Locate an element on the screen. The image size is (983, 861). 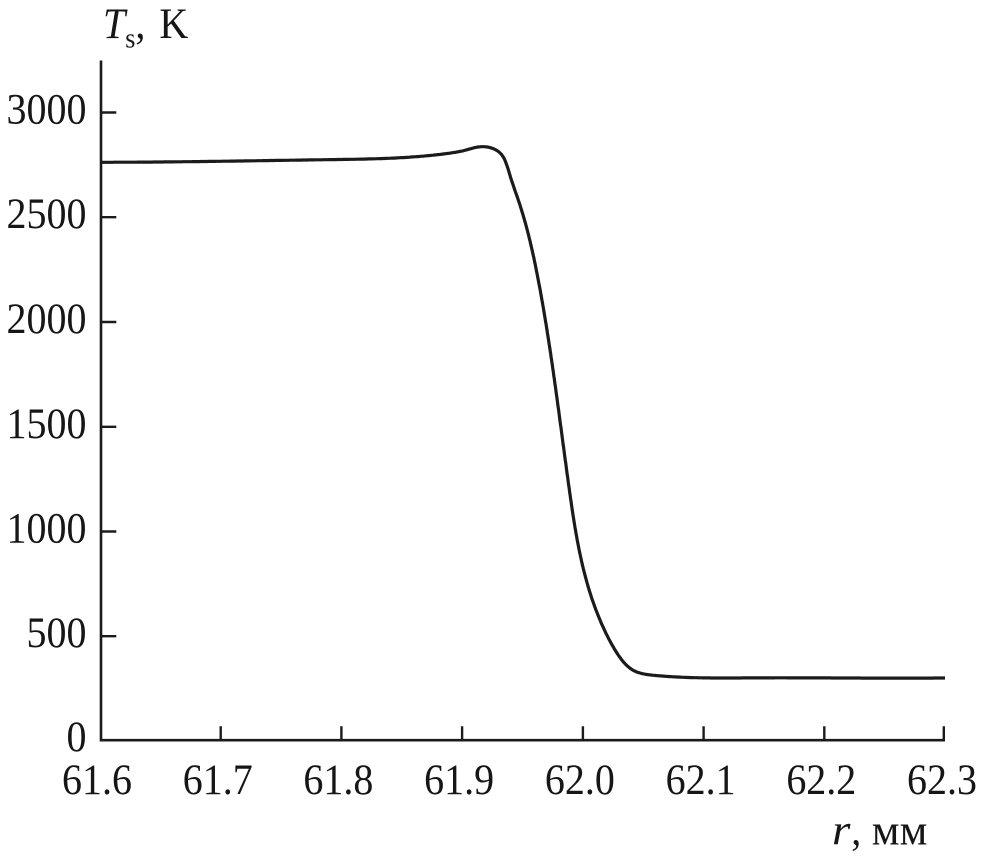
svg-text: 62.2 is located at coordinates (821, 781).